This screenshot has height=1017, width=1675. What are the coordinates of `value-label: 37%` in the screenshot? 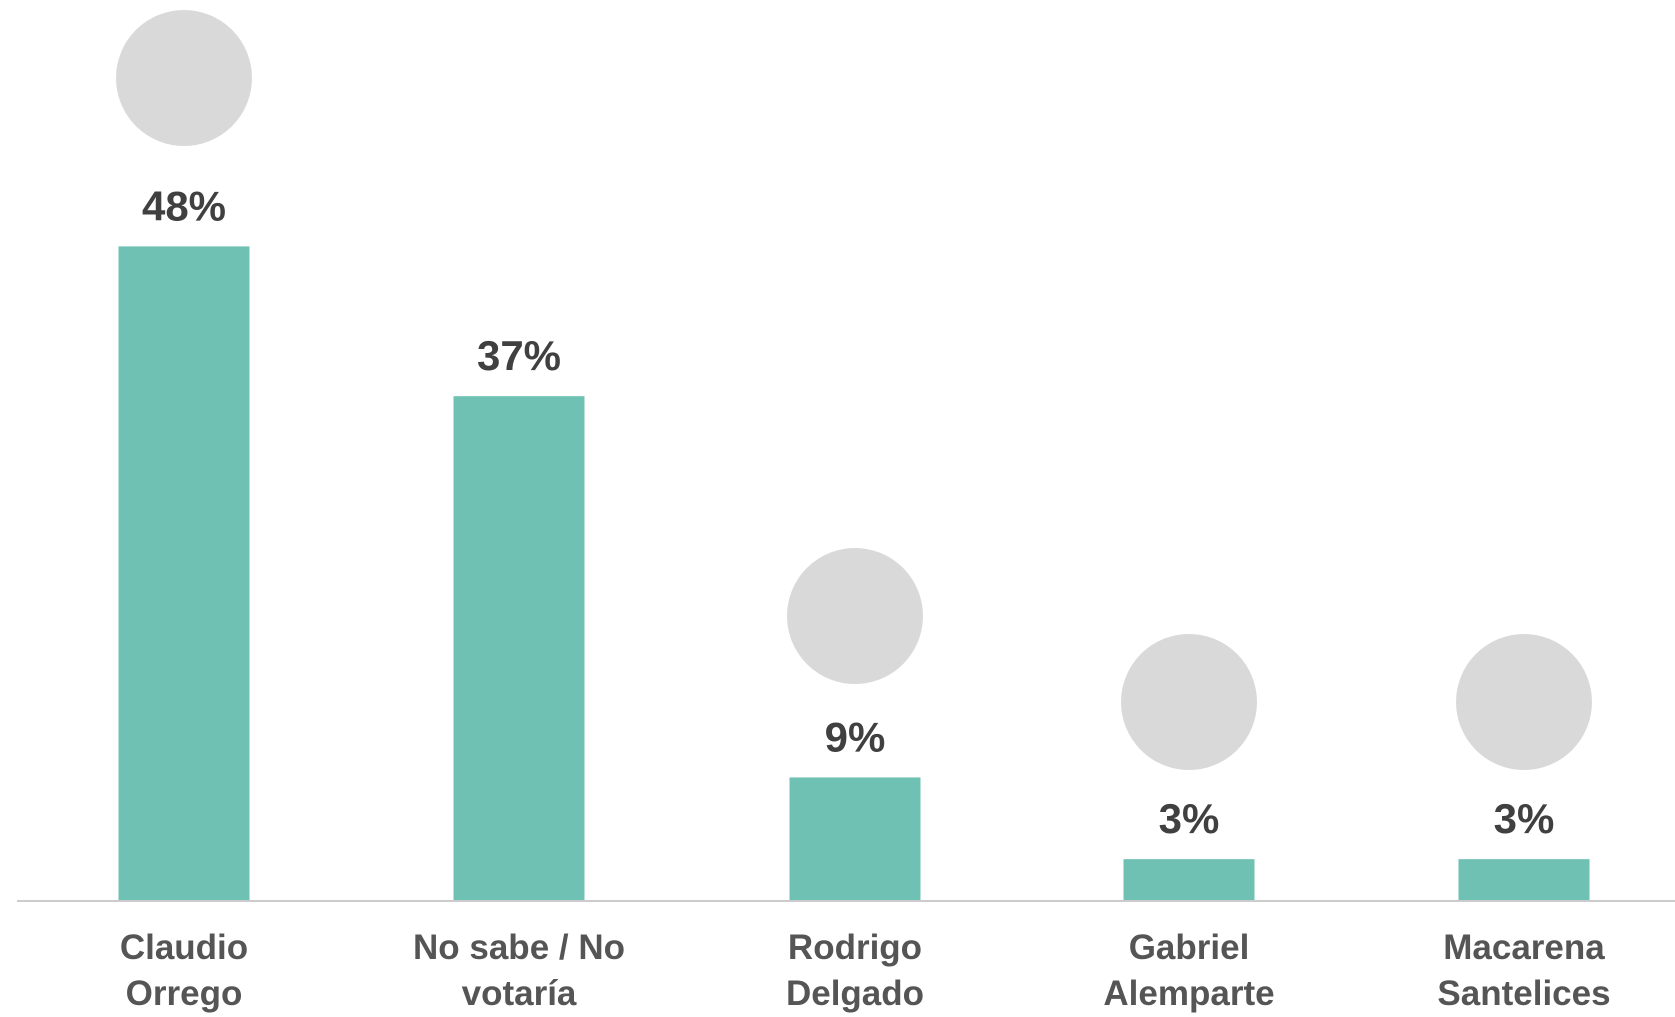 It's located at (519, 355).